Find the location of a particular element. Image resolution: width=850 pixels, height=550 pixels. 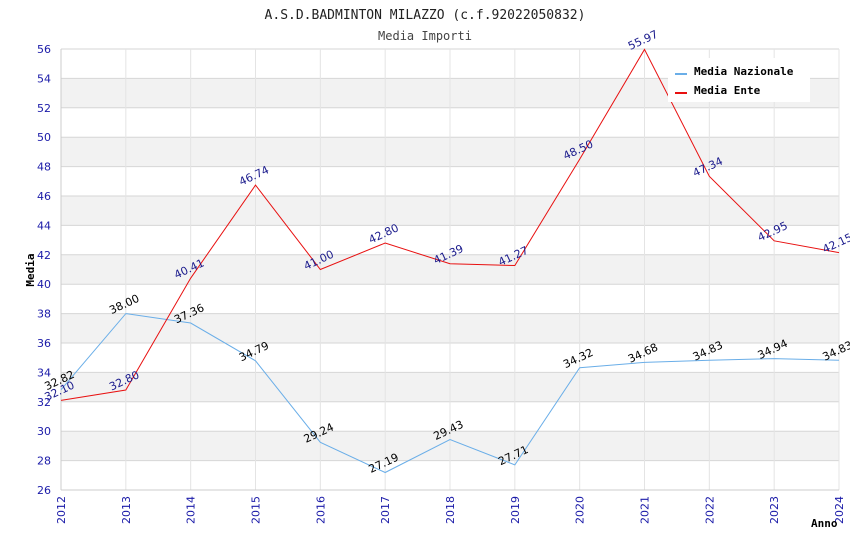

y-axis-label: Media is located at coordinates (30, 269).